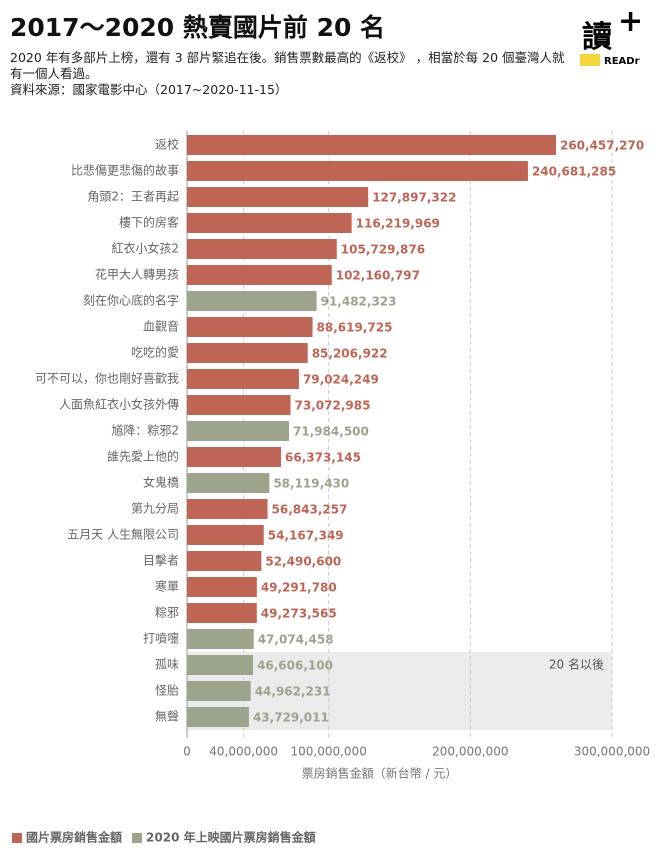  What do you see at coordinates (155, 352) in the screenshot?
I see `y-tick-label: 吃吃的愛` at bounding box center [155, 352].